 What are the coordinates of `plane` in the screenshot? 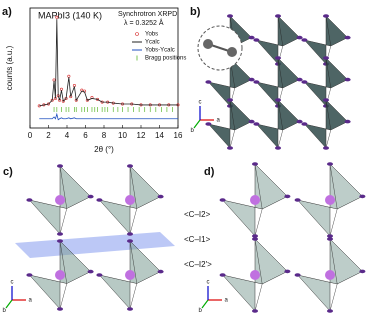 It's located at (95, 245).